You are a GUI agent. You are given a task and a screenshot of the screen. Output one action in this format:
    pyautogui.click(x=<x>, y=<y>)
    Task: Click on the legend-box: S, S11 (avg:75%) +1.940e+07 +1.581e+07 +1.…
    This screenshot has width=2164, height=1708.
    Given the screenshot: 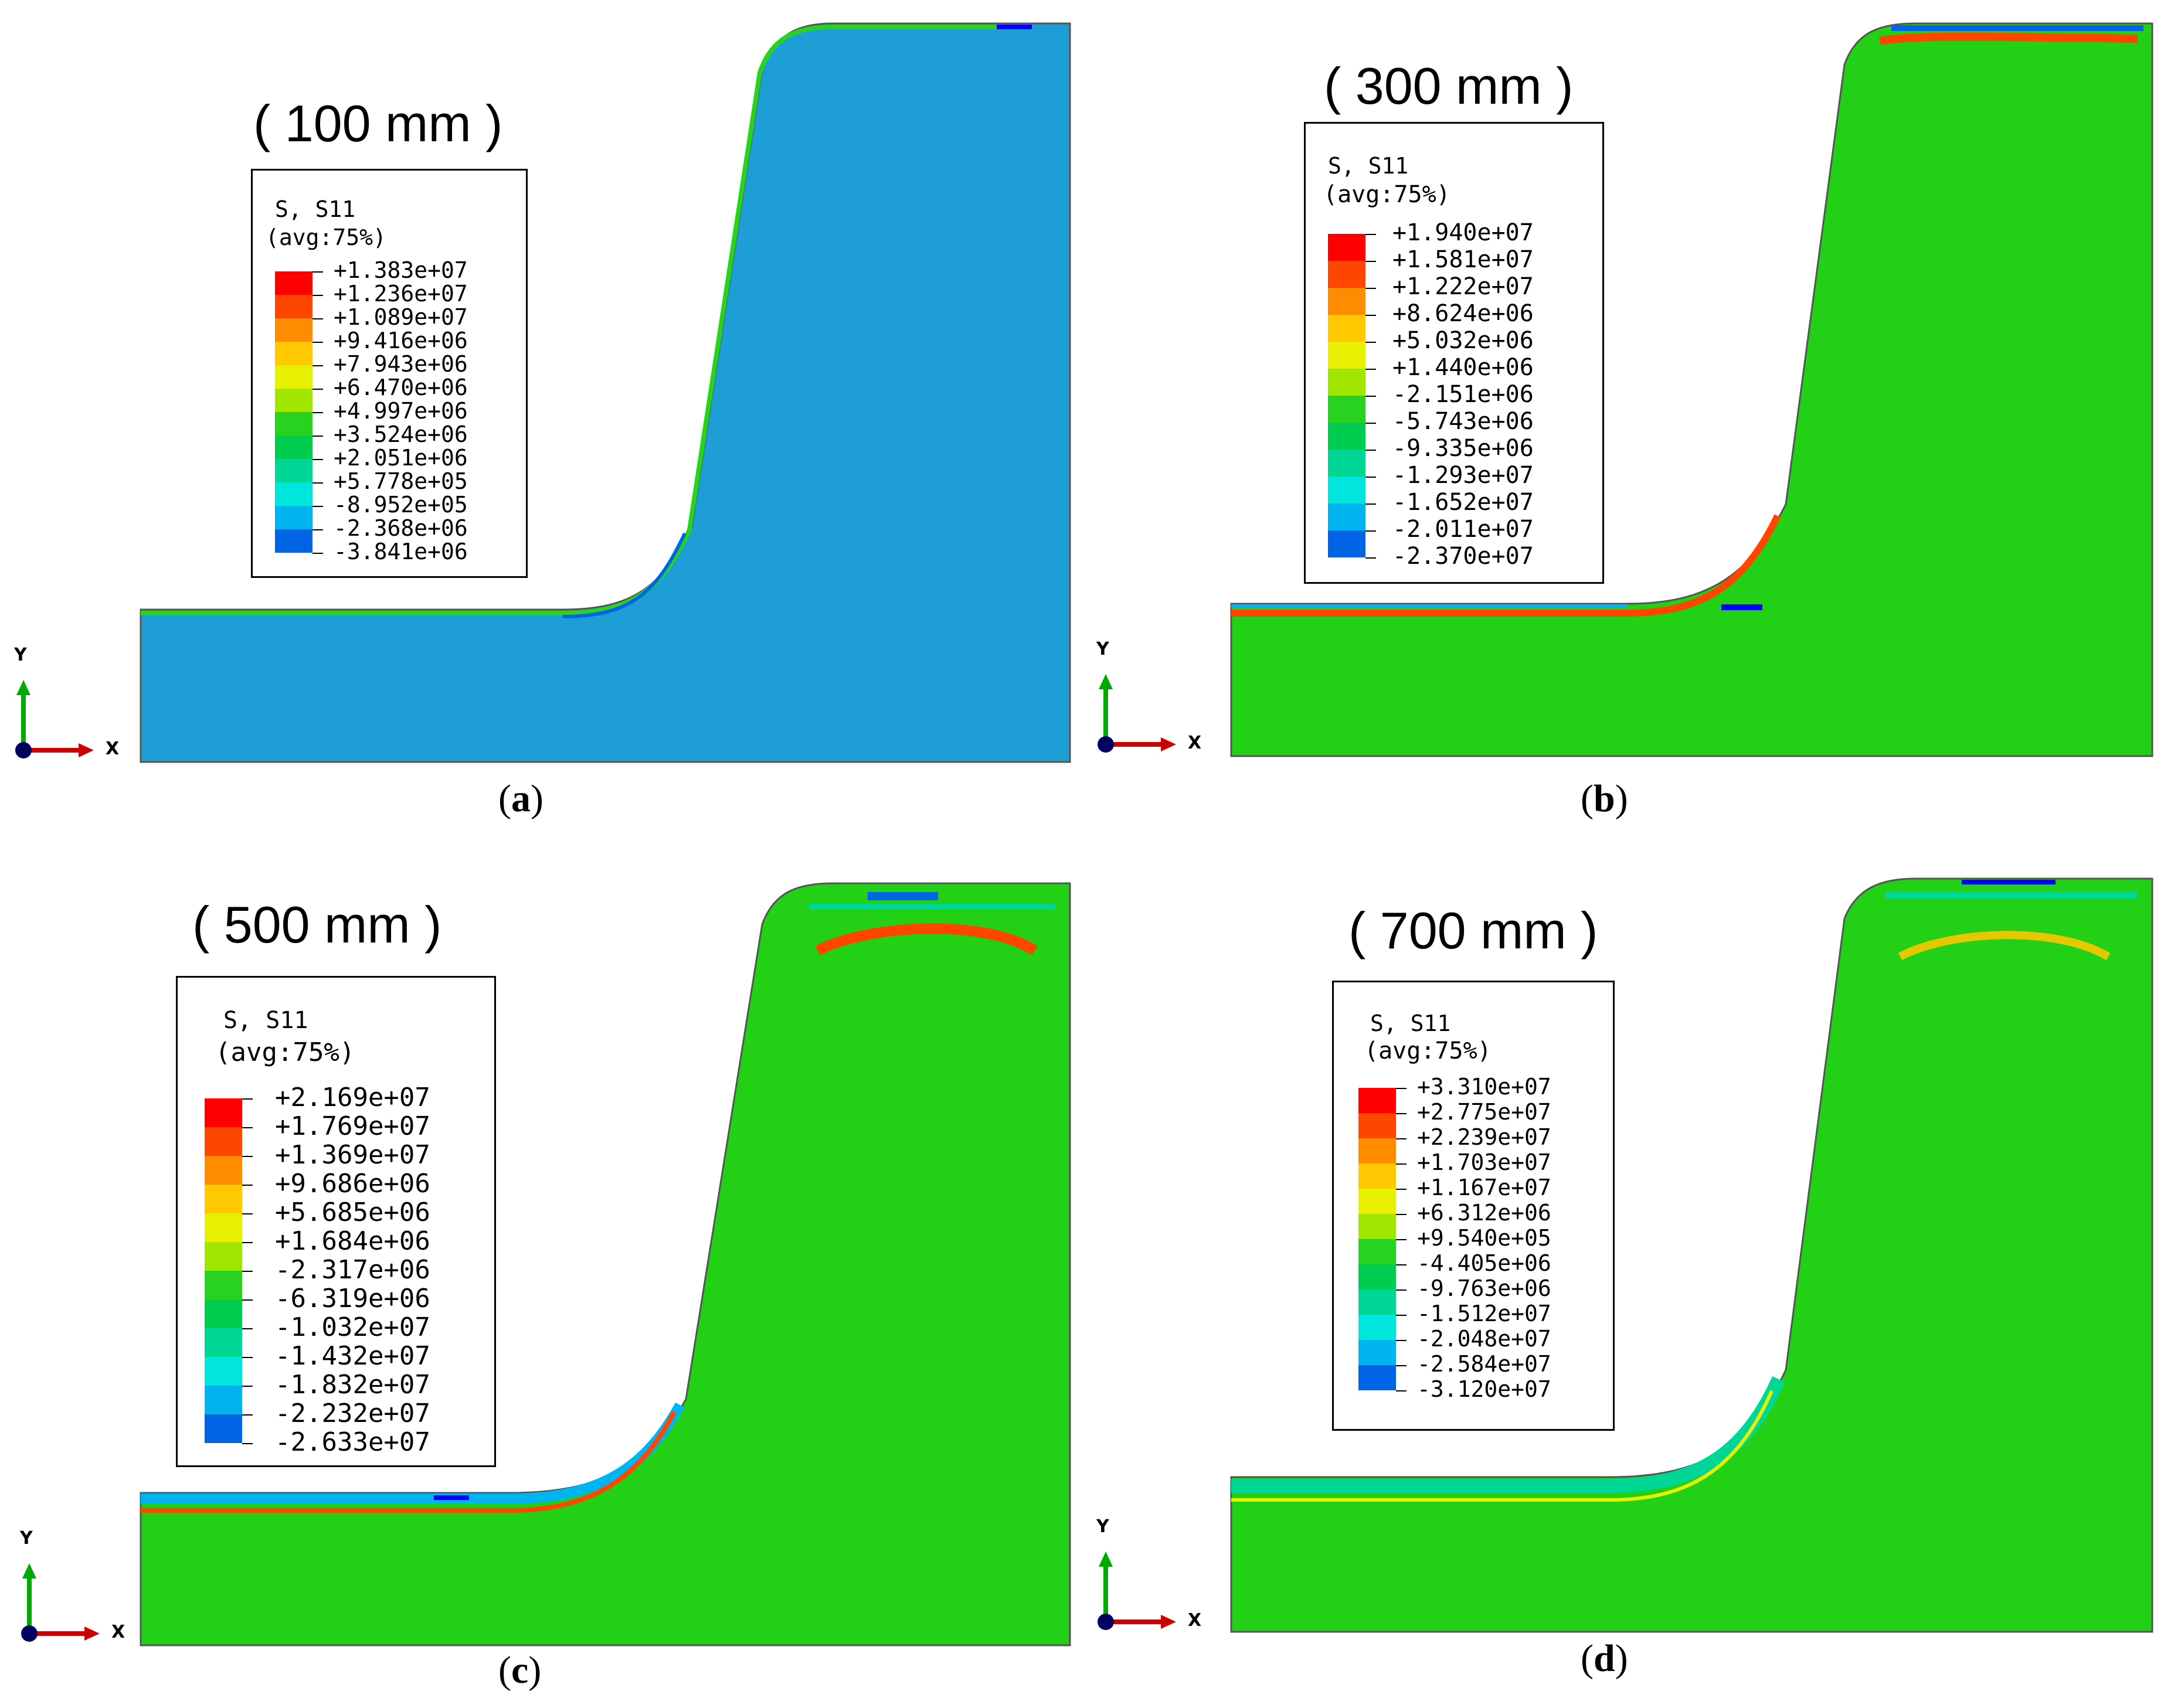 What is the action you would take?
    pyautogui.click(x=1454, y=353)
    